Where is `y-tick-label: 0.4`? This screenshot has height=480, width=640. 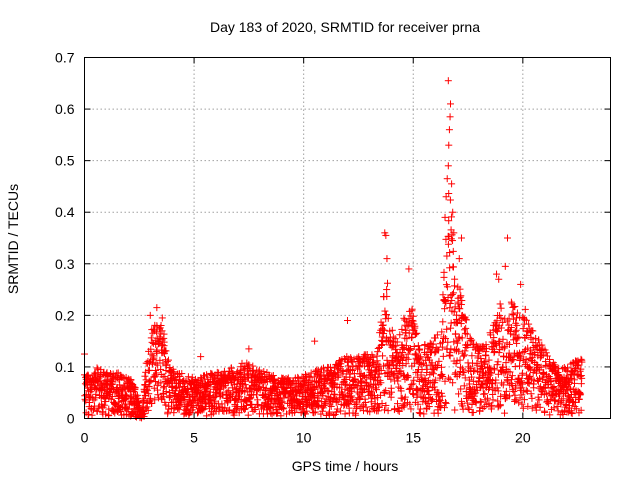
y-tick-label: 0.4 is located at coordinates (65, 212).